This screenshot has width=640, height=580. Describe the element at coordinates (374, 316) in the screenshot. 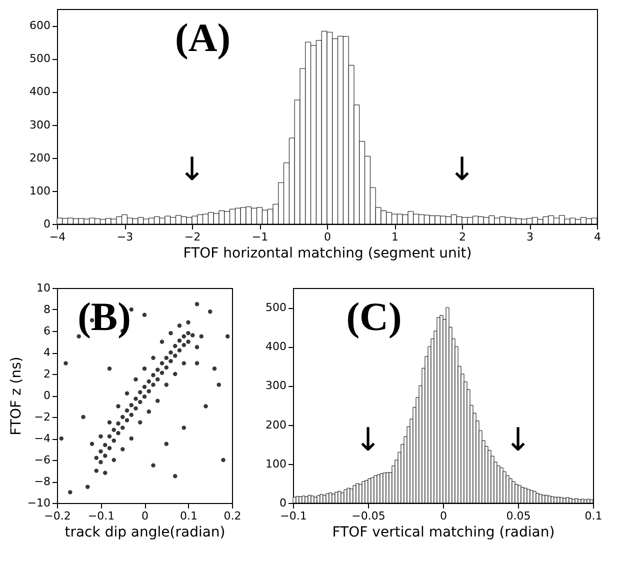

I see `annotation: (C)` at that location.